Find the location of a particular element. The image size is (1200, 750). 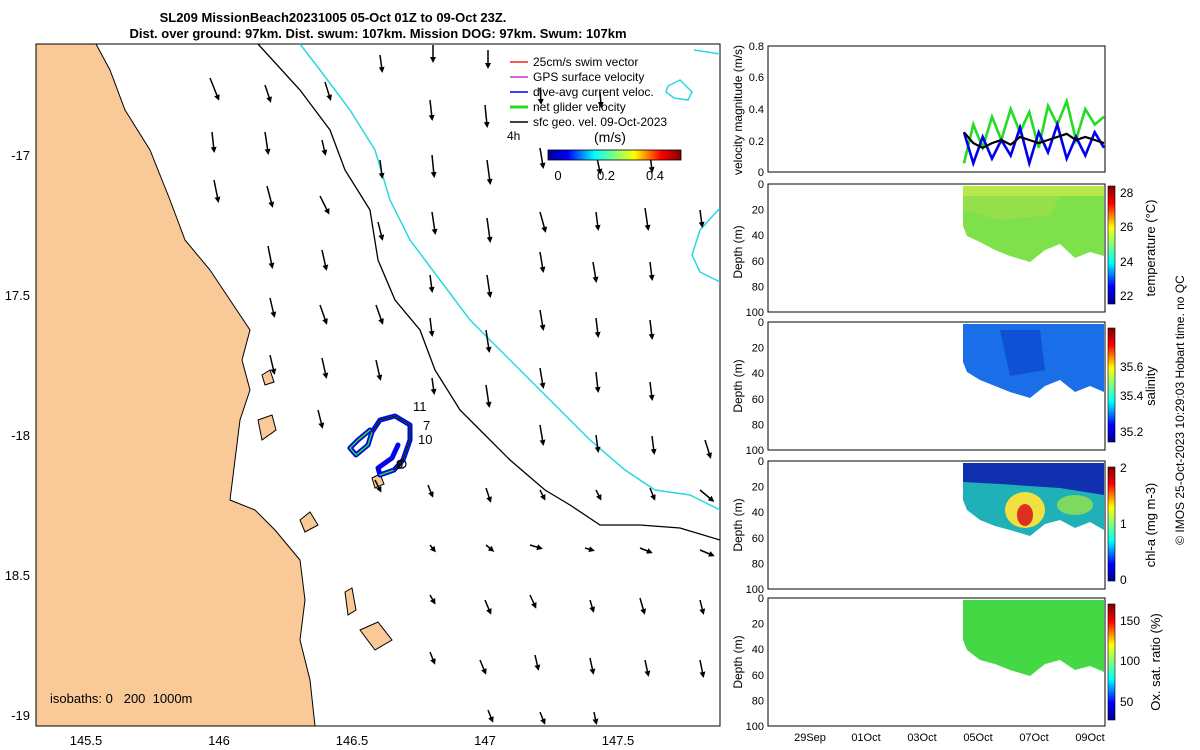

date-axis: 29Sep 01Oct 03Oct 05Oct 07Oct 09Oct is located at coordinates (949, 738).